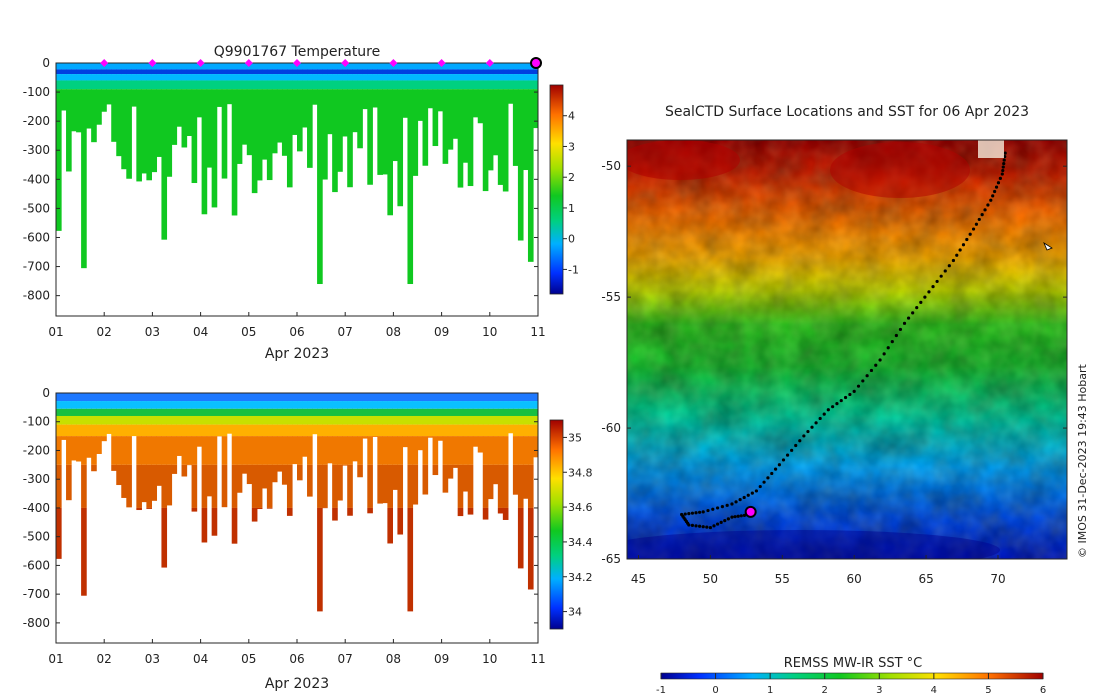 The width and height of the screenshot is (1100, 700). What do you see at coordinates (248, 659) in the screenshot?
I see `x-tick-label: 05` at bounding box center [248, 659].